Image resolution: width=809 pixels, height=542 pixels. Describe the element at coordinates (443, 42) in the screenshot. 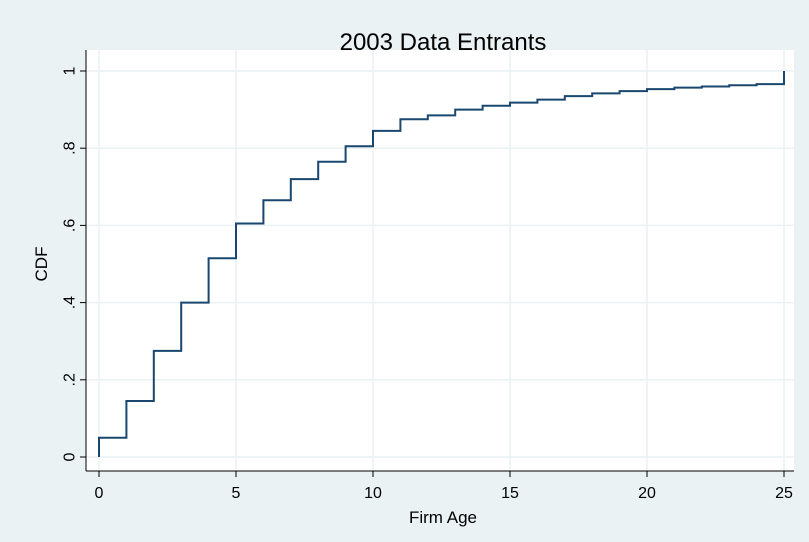

I see `chart-title: 2003 Data Entrants` at that location.